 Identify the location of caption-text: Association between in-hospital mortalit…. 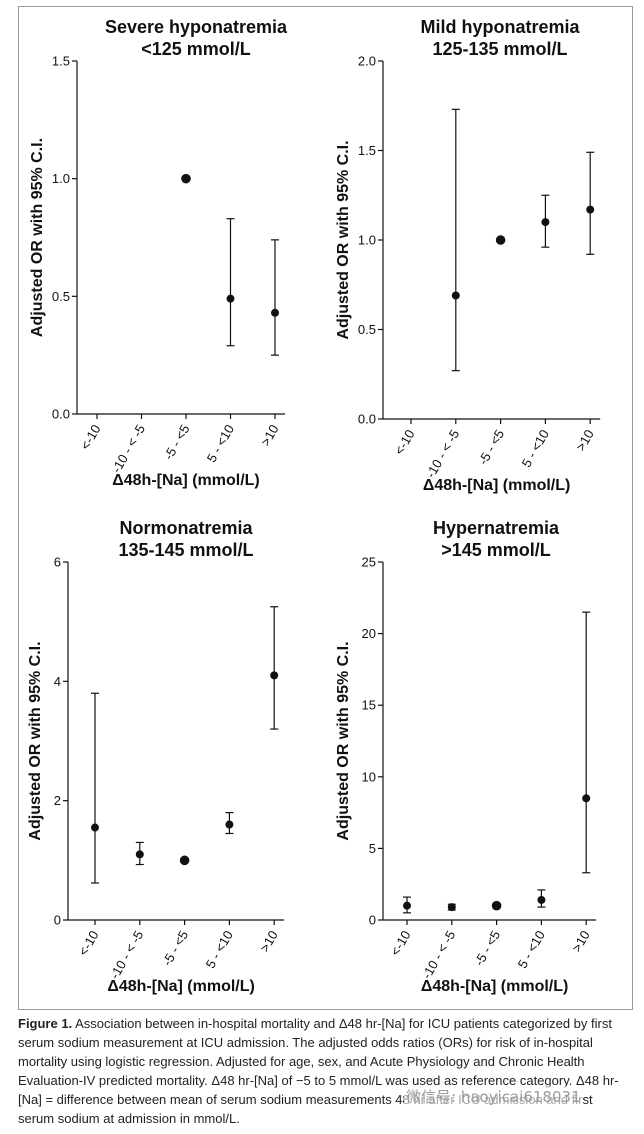
(318, 1071).